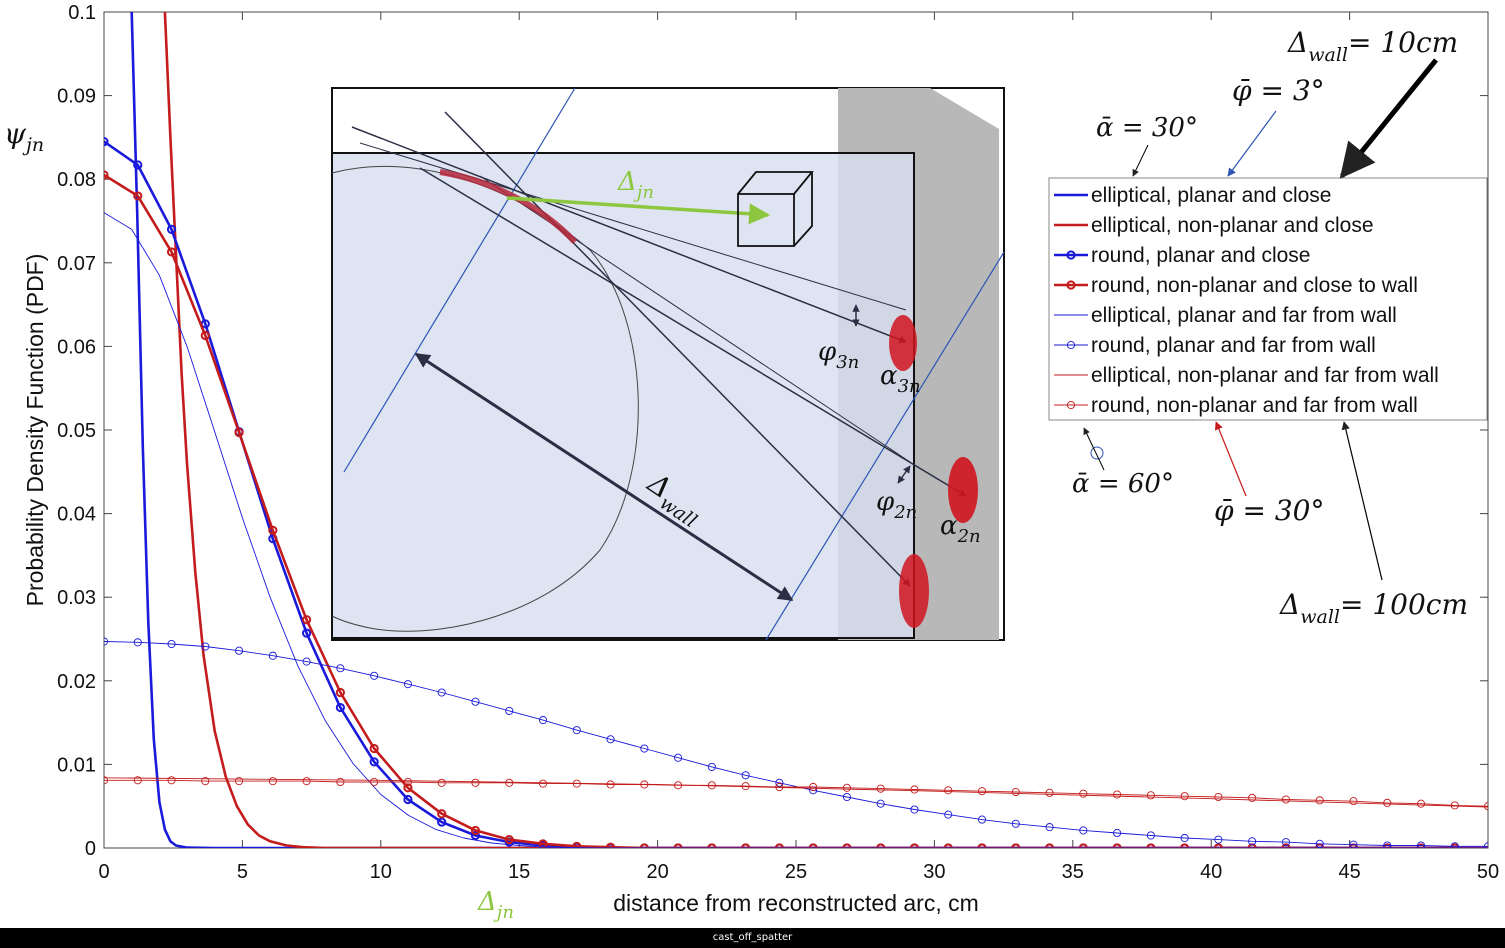 The height and width of the screenshot is (948, 1505). Describe the element at coordinates (90, 849) in the screenshot. I see `y-tick-label: 0` at that location.